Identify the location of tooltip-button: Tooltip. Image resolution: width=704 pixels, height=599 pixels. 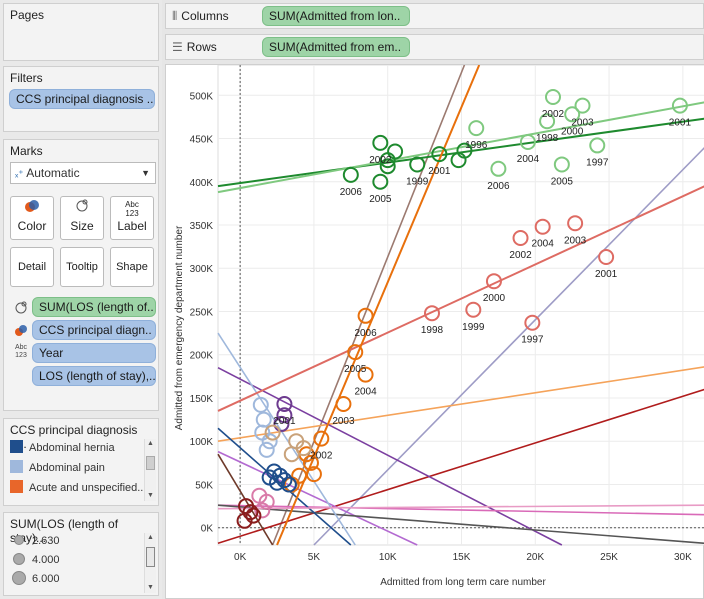
(82, 267).